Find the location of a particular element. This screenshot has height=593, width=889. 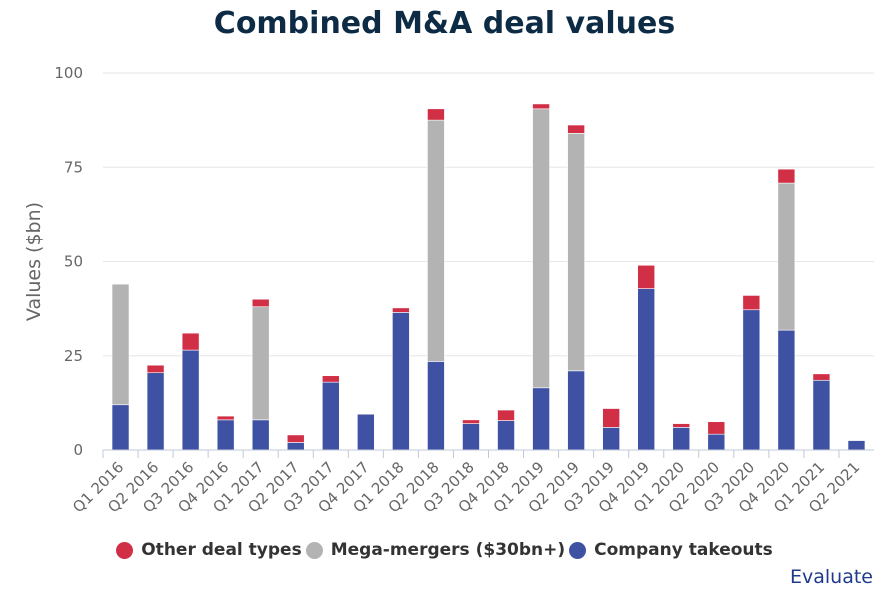

legend-item: Company takeouts is located at coordinates (671, 550).